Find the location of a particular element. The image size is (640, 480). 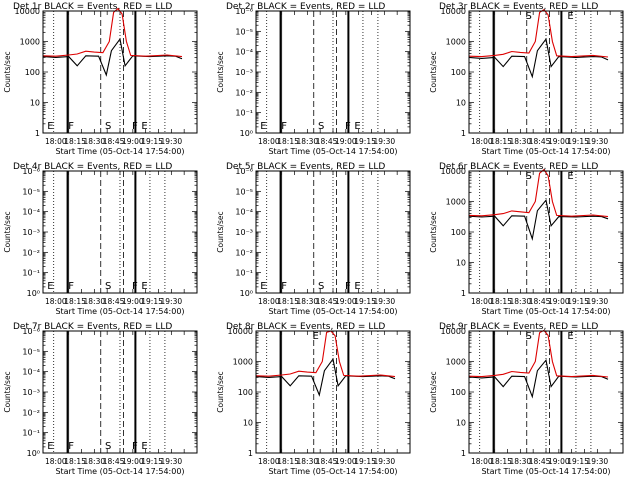

panel-title: Det 7r BLACK = Events, RED = LLD is located at coordinates (92, 327).